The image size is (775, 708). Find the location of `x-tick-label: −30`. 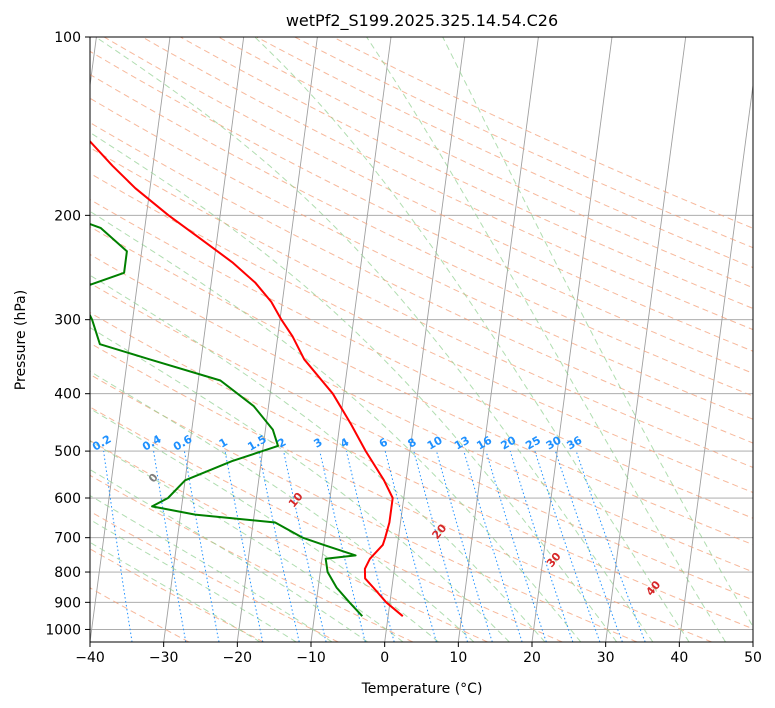

x-tick-label: −30 is located at coordinates (164, 658).